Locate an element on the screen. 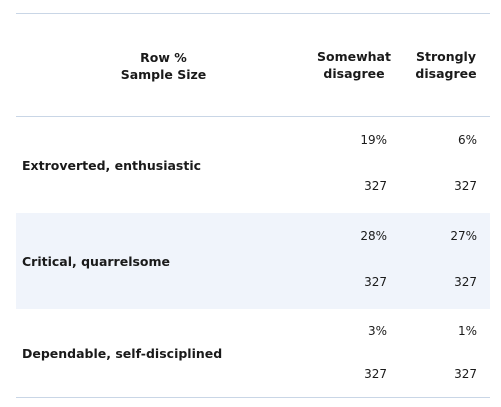 Image resolution: width=501 pixels, height=407 pixels. percent-cell: 6% is located at coordinates (467, 140).